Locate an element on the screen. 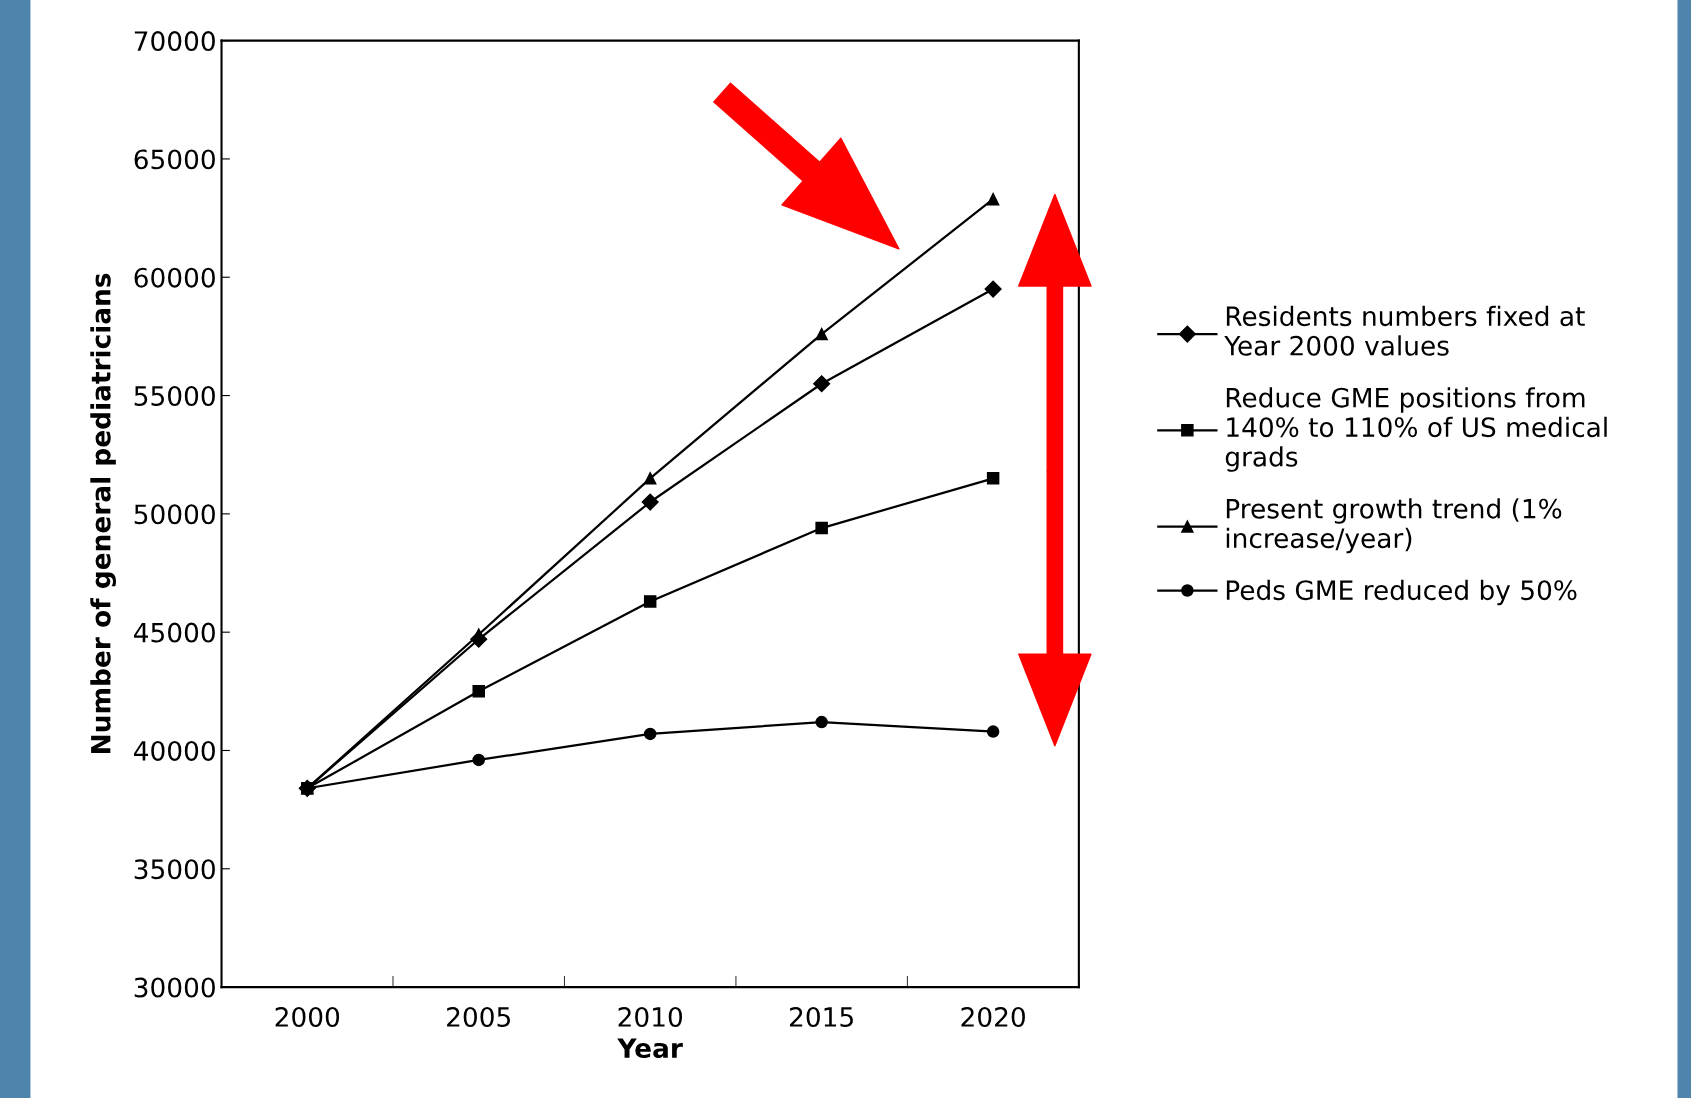 The height and width of the screenshot is (1098, 1691). legend-label: Residents numbers fixed at Year 2000 values is located at coordinates (1404, 330).